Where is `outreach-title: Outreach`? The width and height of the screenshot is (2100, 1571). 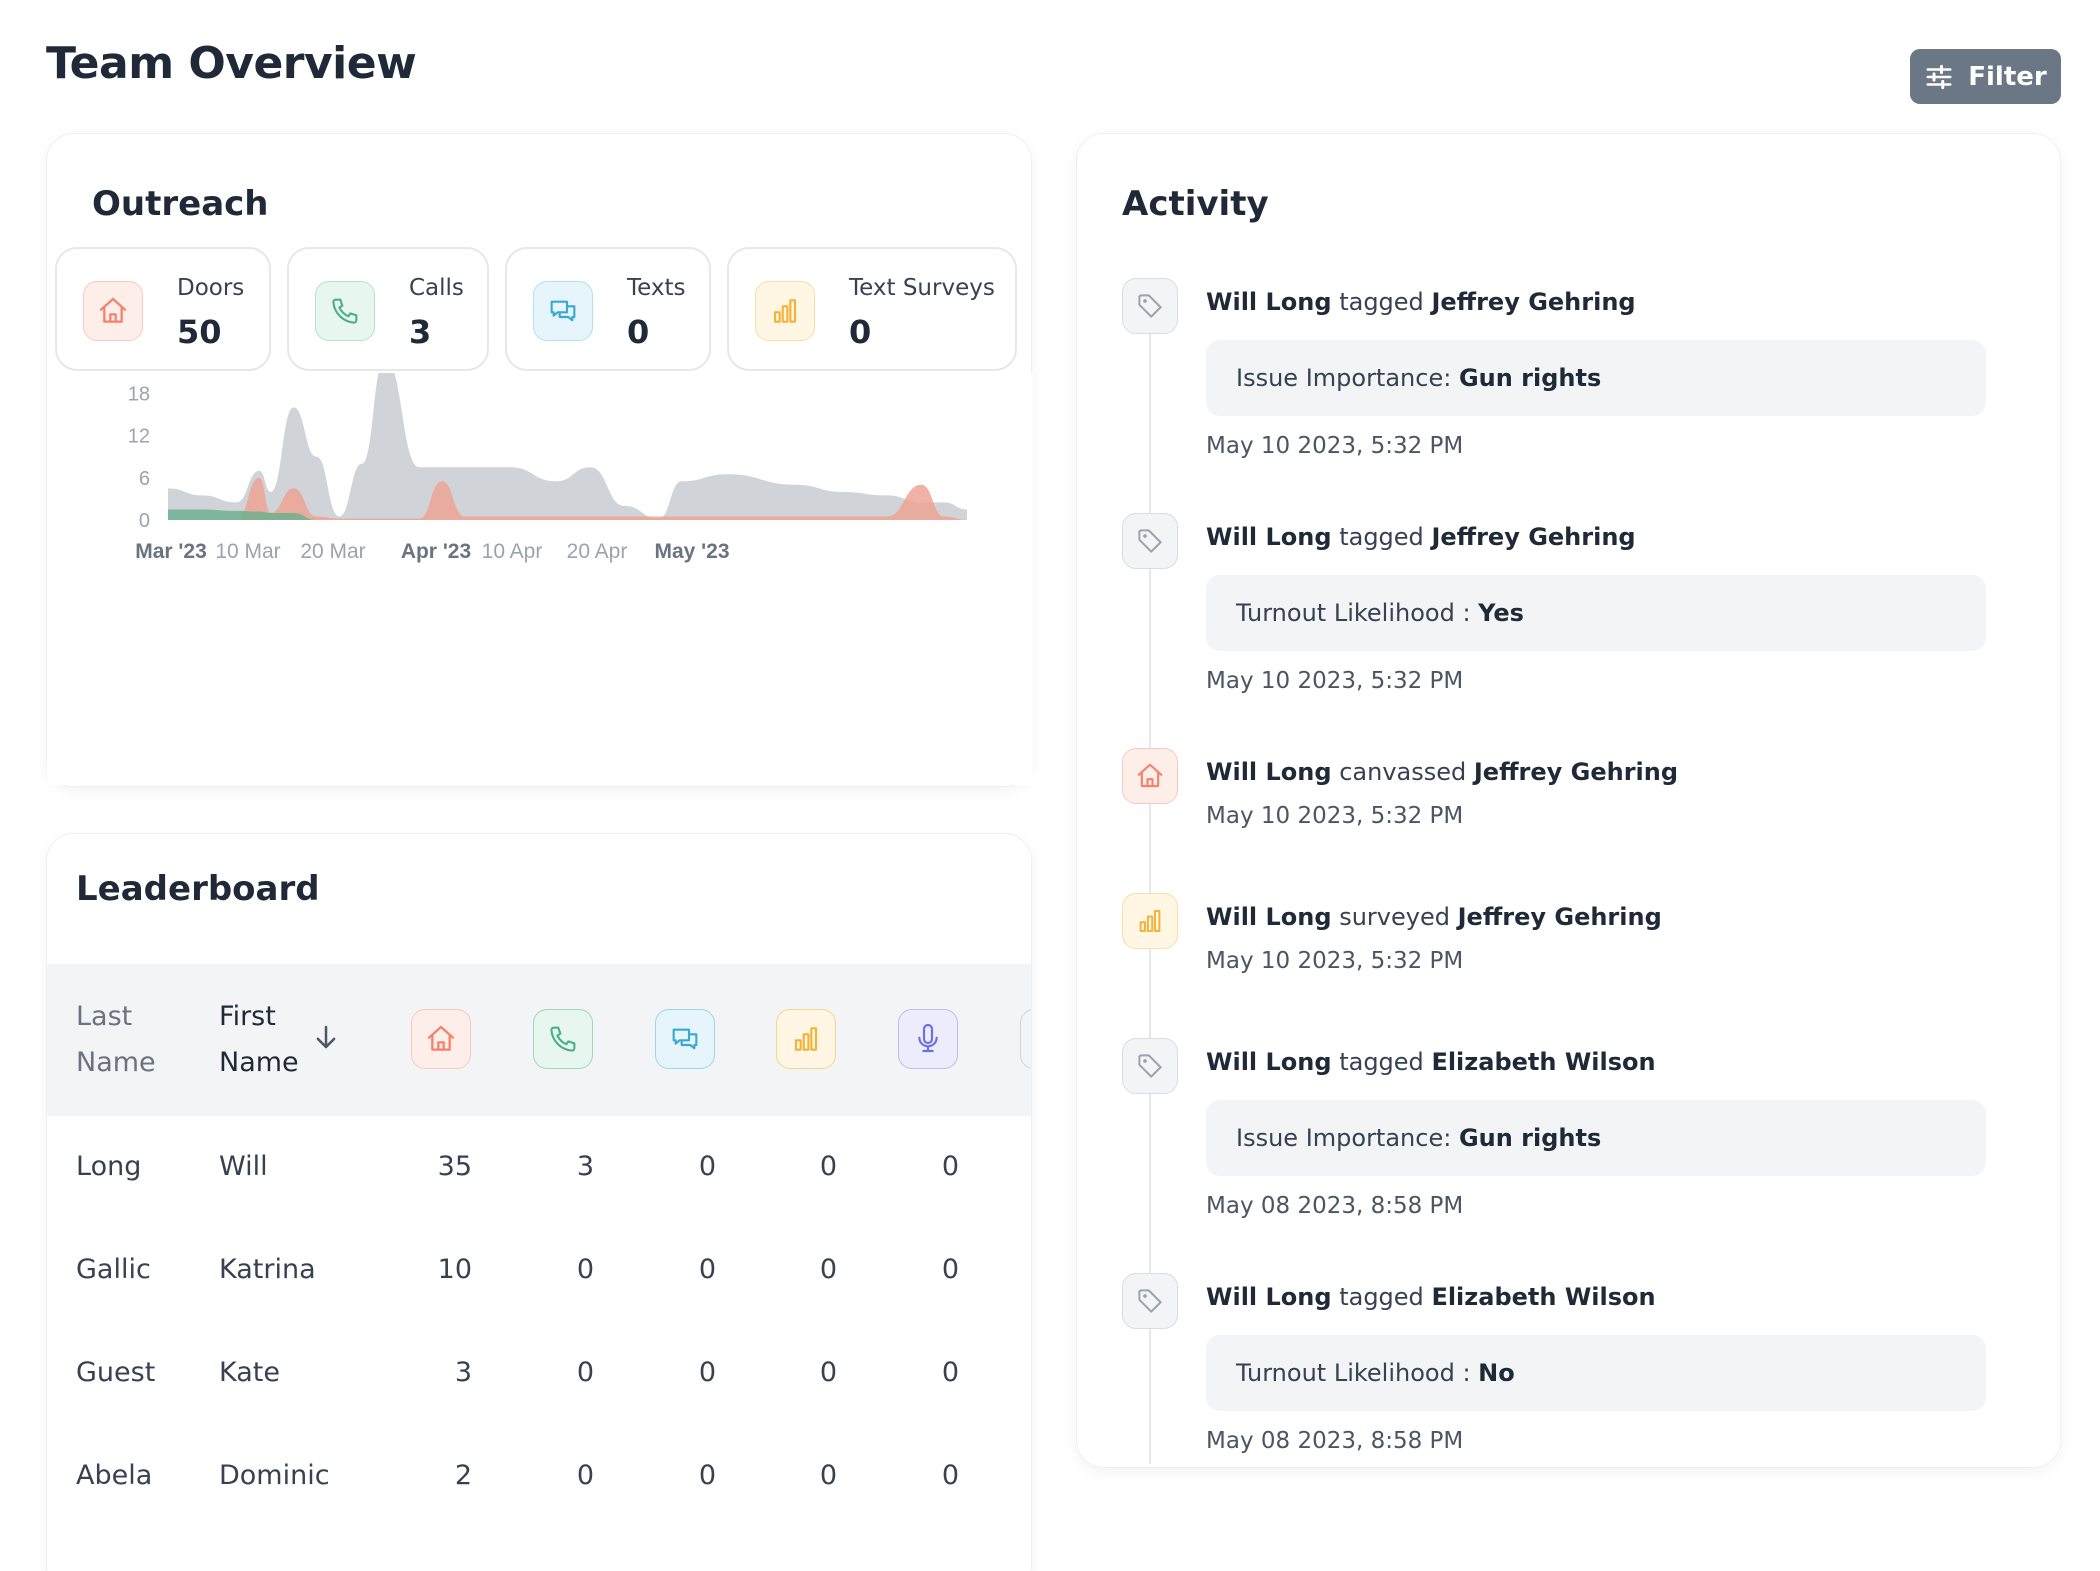 outreach-title: Outreach is located at coordinates (180, 204).